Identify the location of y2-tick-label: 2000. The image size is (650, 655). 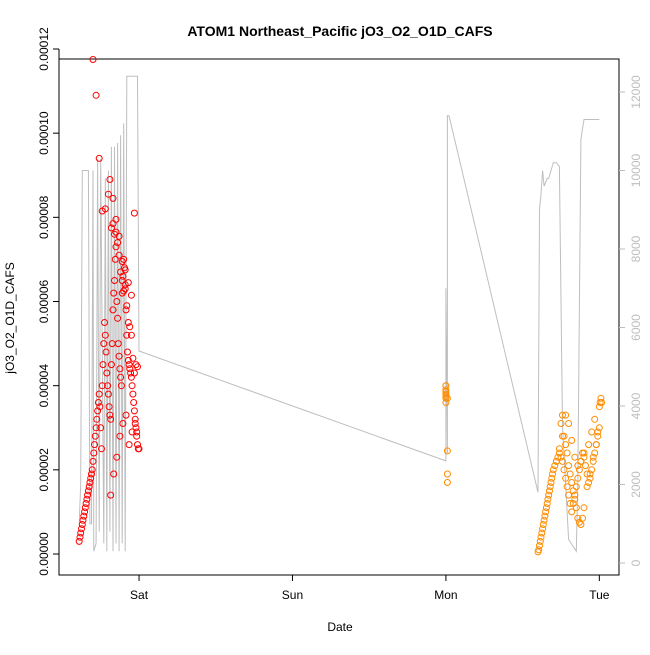
(636, 484).